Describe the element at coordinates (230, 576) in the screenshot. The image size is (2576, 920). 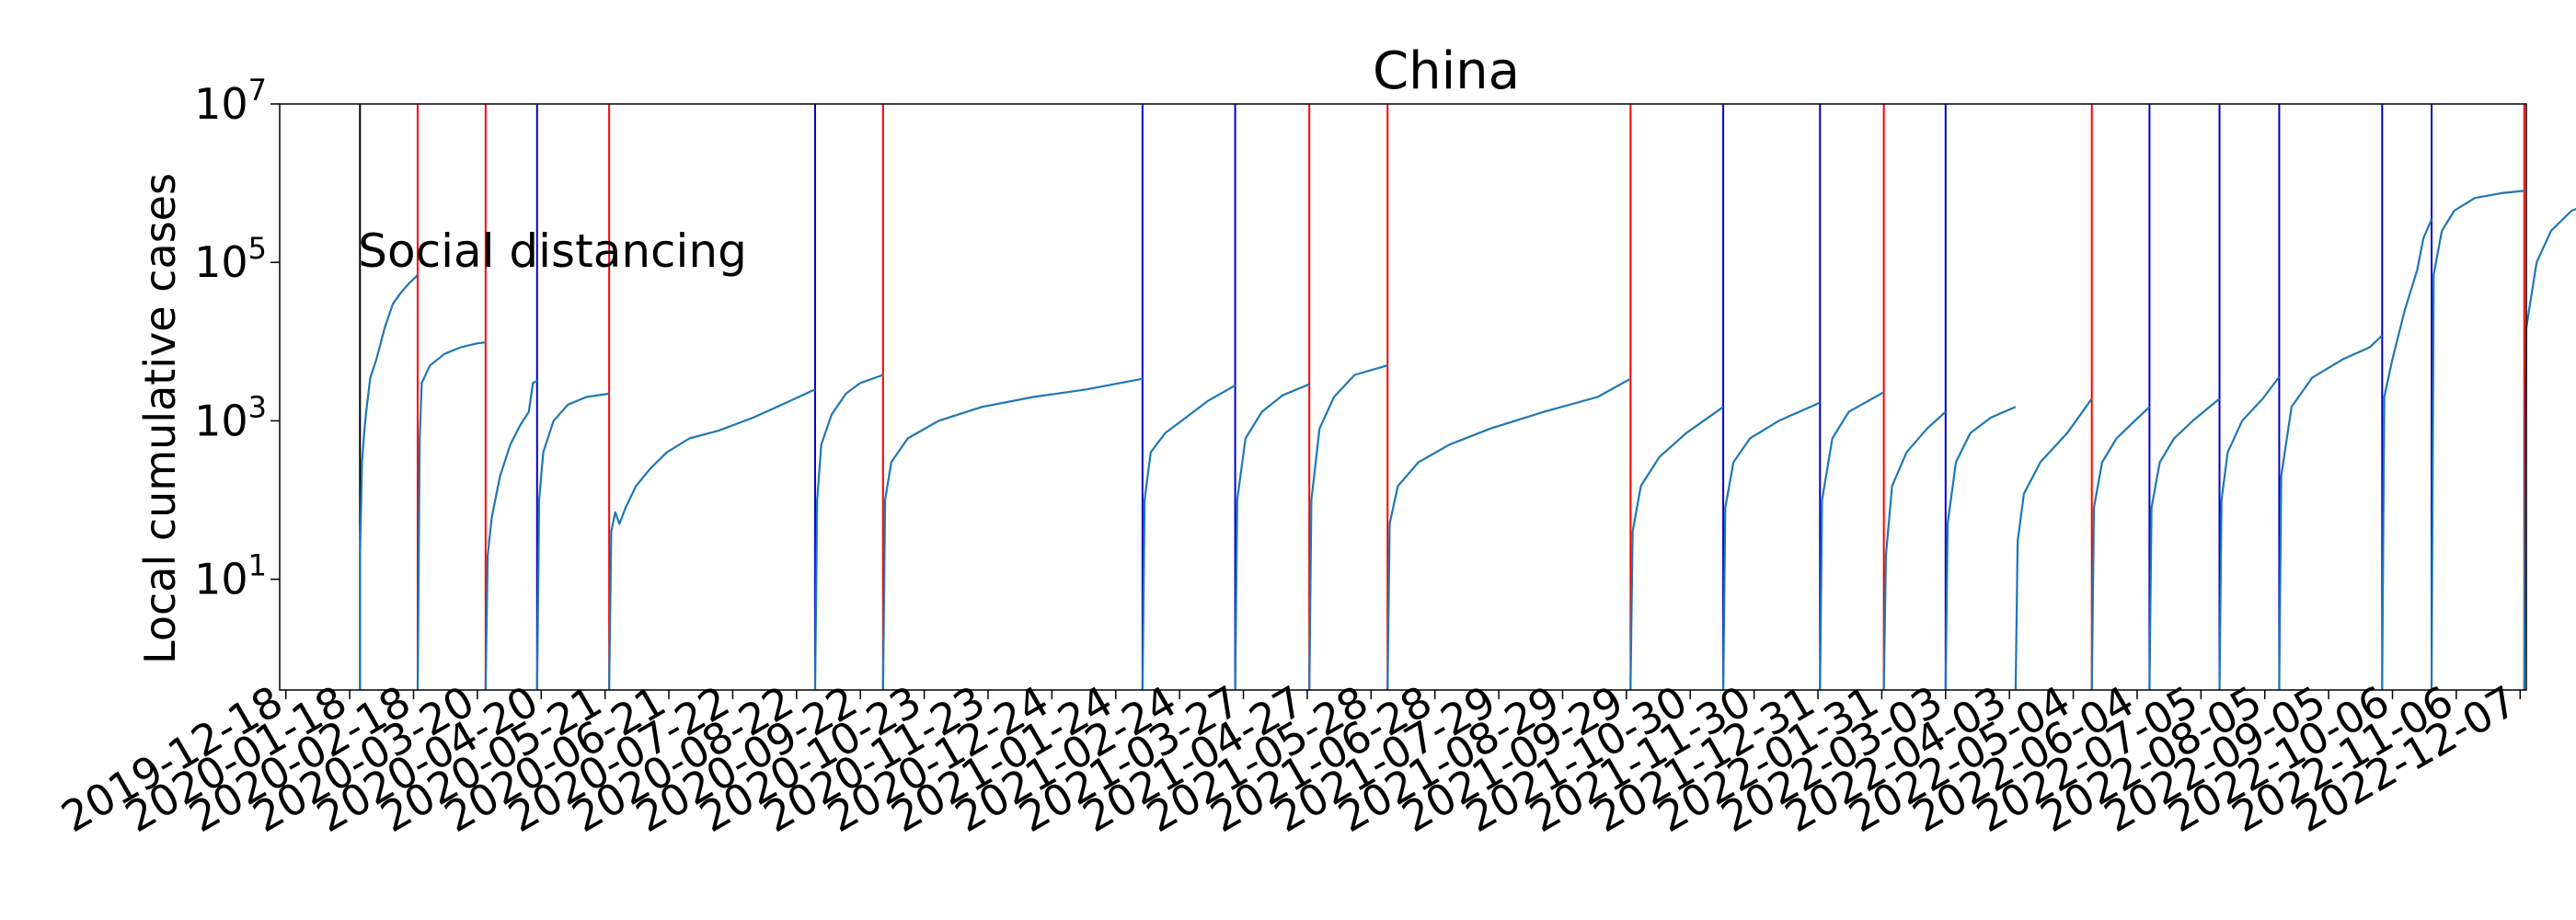
I see `y-tick-label: 10¹` at that location.